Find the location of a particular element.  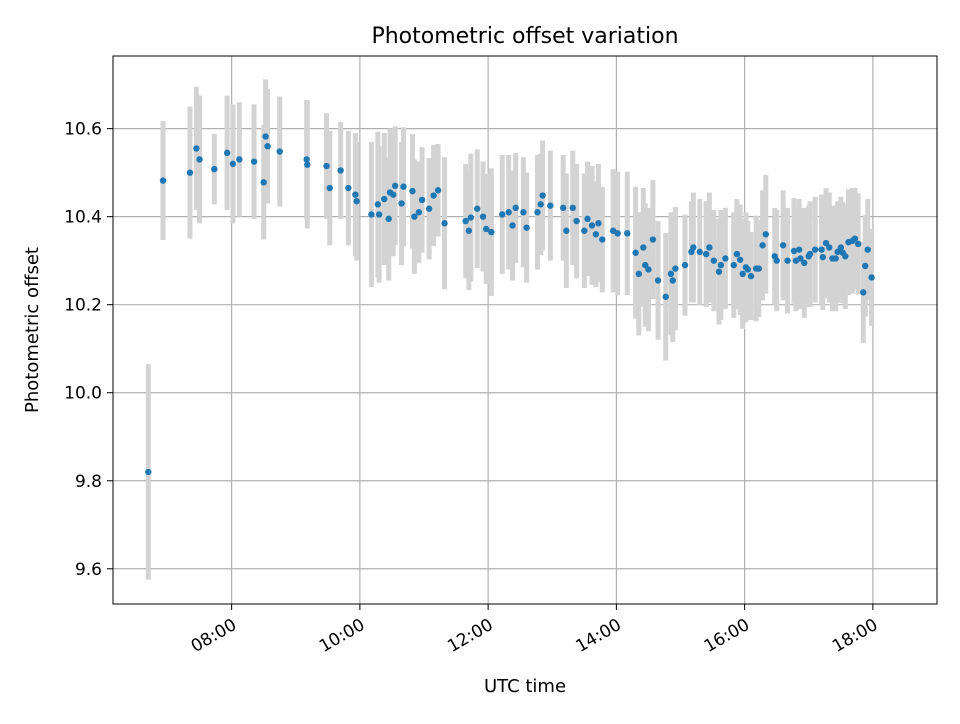

y-tick-label: 10.2 is located at coordinates (83, 306).